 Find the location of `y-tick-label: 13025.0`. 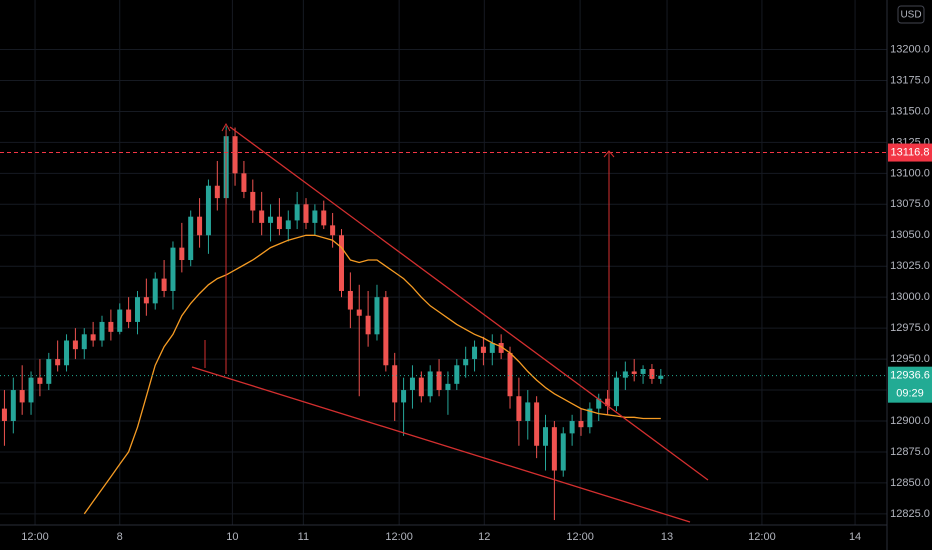

y-tick-label: 13025.0 is located at coordinates (910, 266).